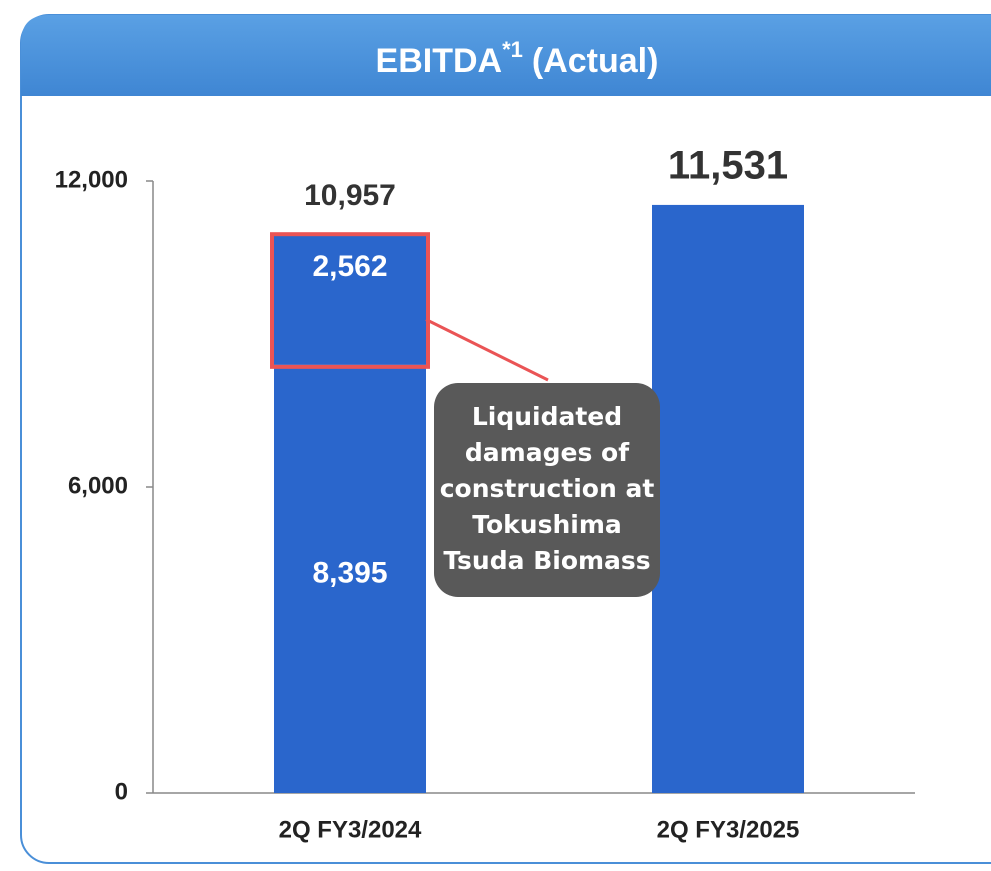 This screenshot has width=991, height=871. I want to click on title-superscript: *1, so click(512, 49).